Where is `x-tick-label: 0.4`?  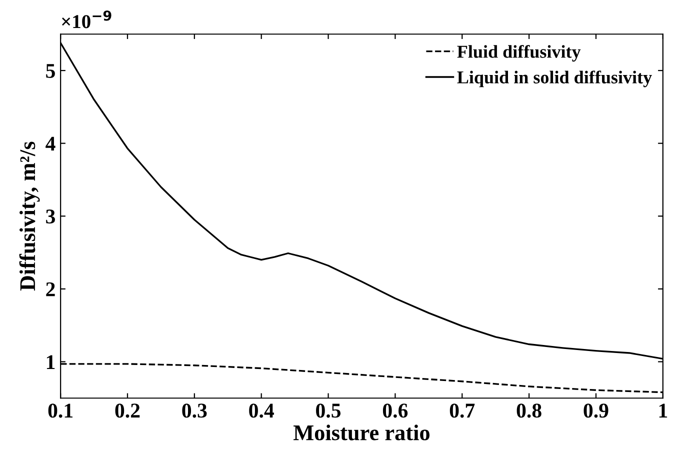
x-tick-label: 0.4 is located at coordinates (261, 411).